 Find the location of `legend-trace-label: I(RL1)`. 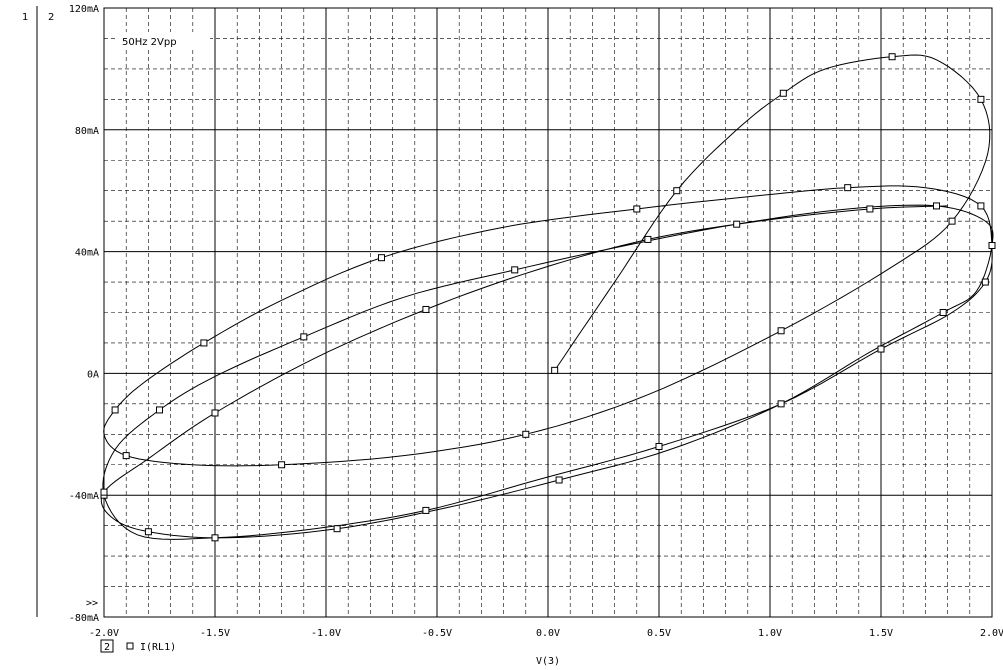

legend-trace-label: I(RL1) is located at coordinates (158, 647).